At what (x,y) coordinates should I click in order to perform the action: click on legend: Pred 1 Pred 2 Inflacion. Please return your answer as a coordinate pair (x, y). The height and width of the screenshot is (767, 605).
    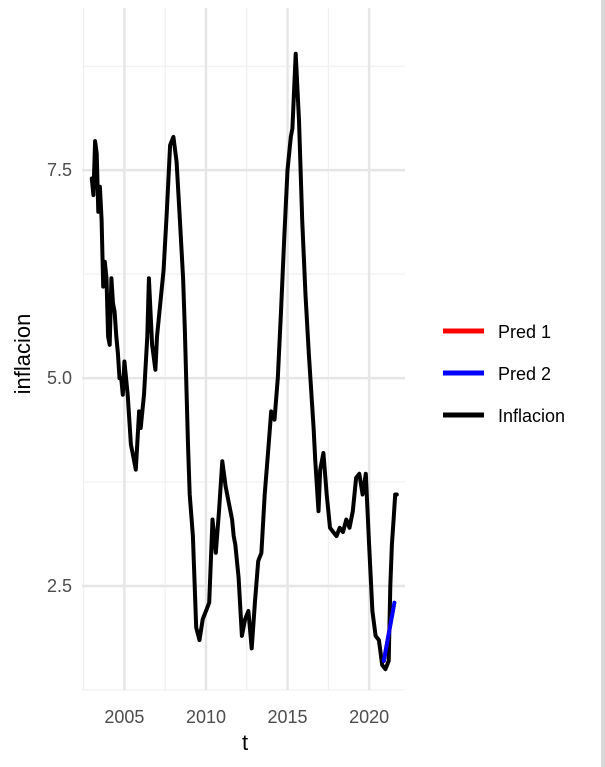
    Looking at the image, I should click on (504, 374).